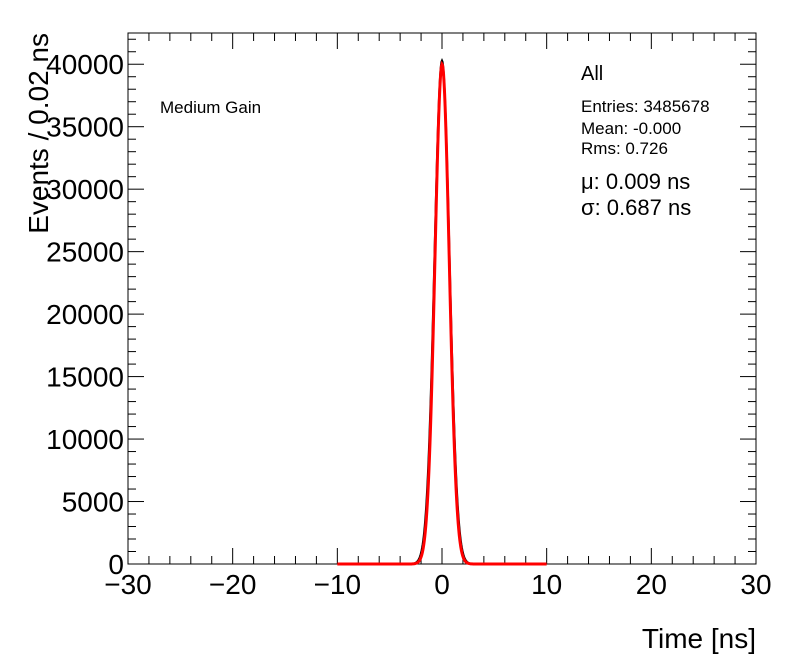 This screenshot has height=672, width=796. Describe the element at coordinates (546, 584) in the screenshot. I see `x-tick-label: 10` at that location.